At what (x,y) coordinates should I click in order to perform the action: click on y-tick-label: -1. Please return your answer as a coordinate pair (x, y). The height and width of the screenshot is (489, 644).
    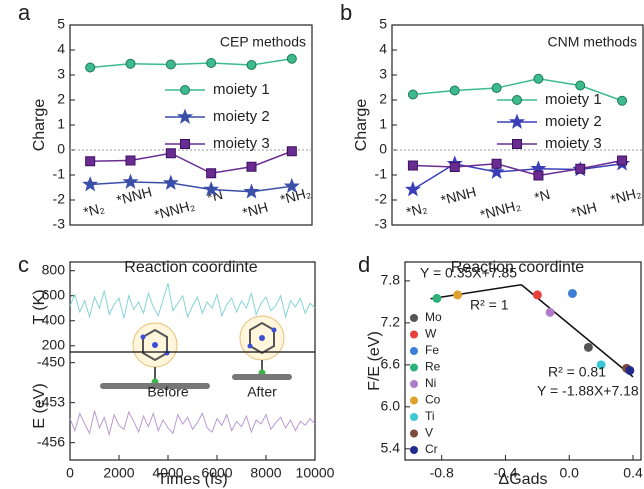
    Looking at the image, I should click on (59, 174).